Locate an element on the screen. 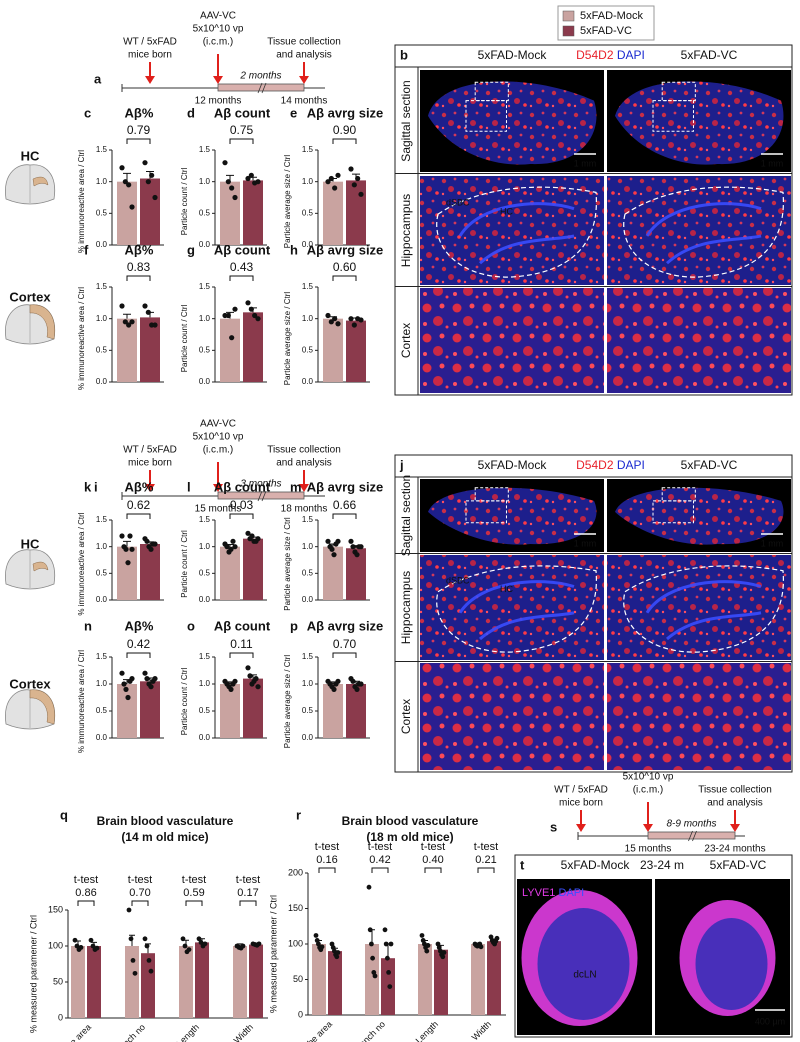  lymph-core is located at coordinates (731, 964).